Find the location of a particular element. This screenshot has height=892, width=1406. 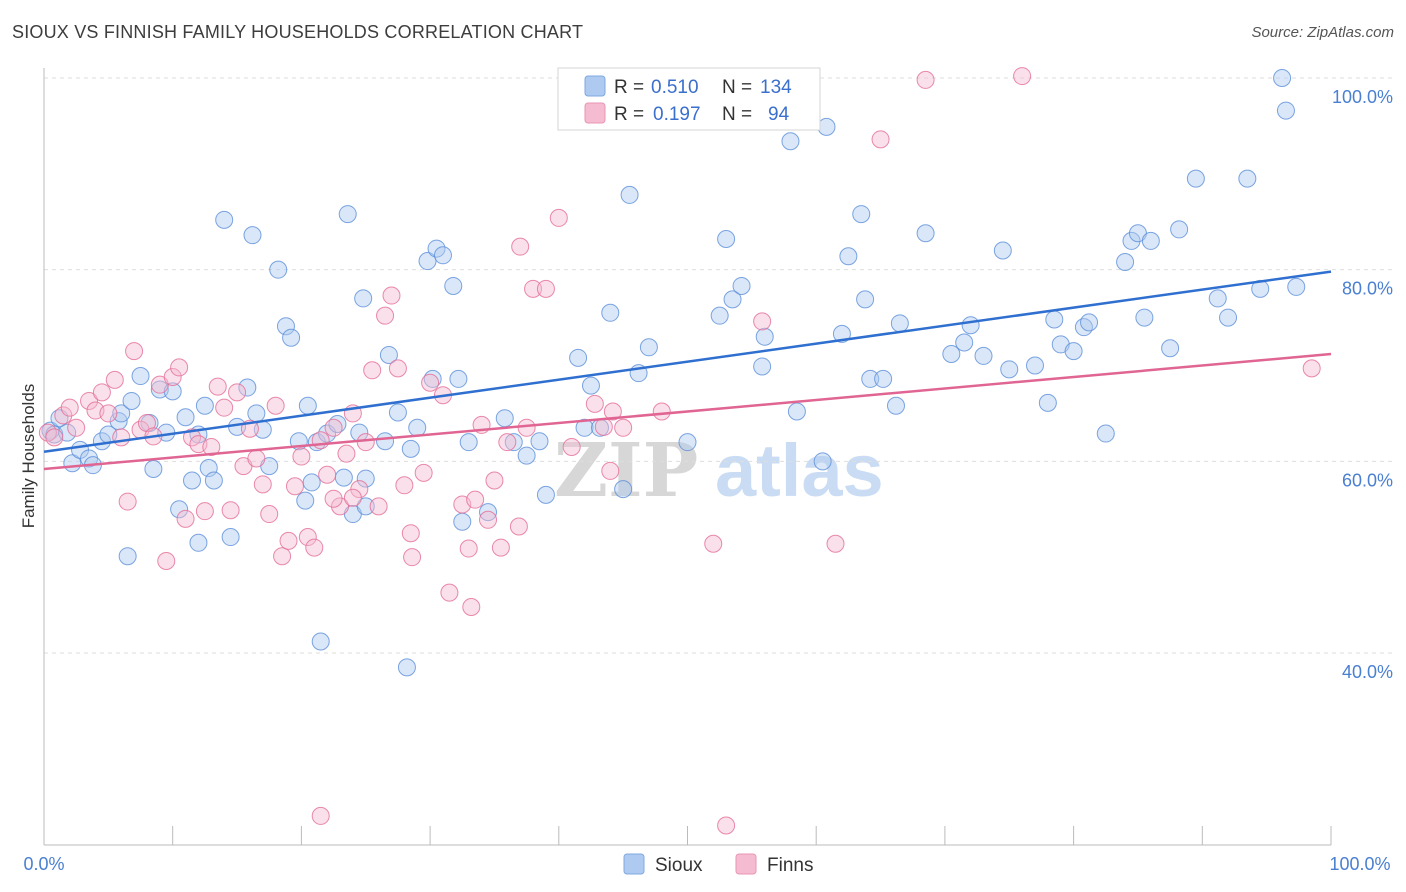

legend-finns-r-label: R = is located at coordinates (629, 114).